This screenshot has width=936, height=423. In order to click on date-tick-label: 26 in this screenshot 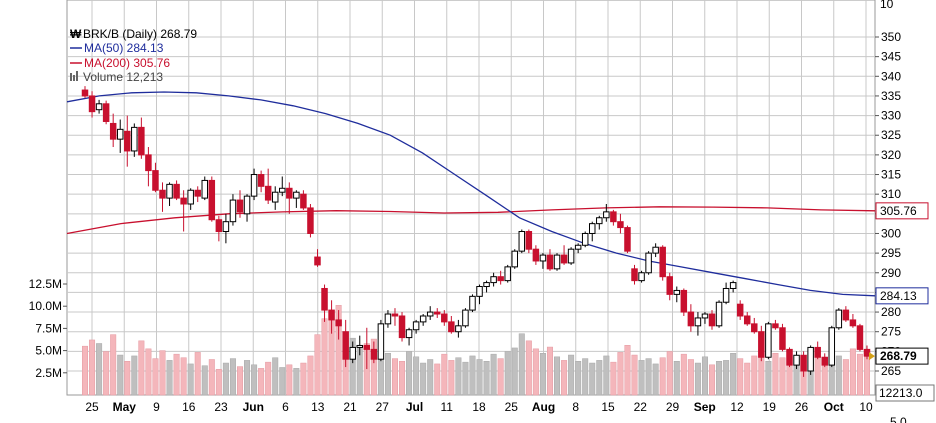, I will do `click(802, 407)`.